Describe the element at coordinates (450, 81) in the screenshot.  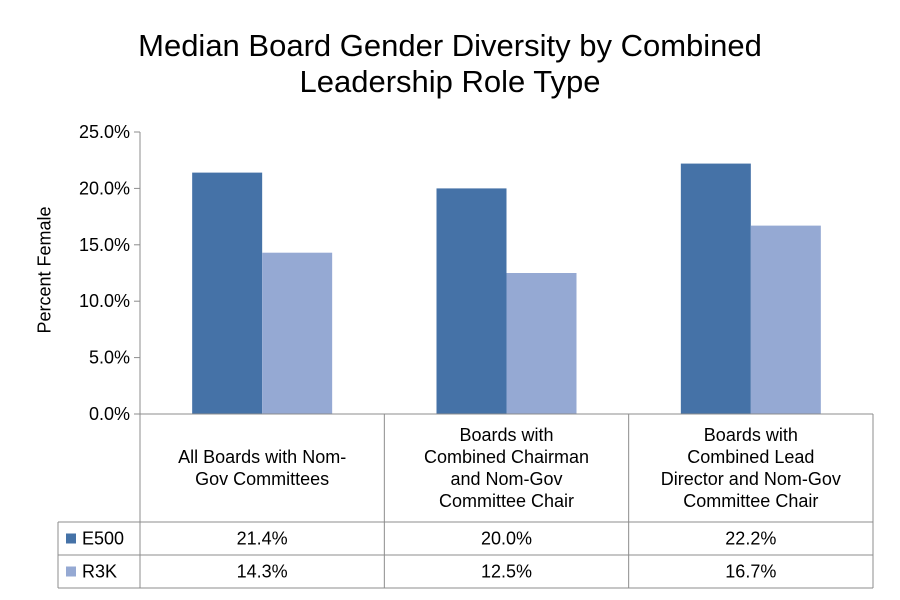
I see `chart-title-line-2: Leadership Role Type` at that location.